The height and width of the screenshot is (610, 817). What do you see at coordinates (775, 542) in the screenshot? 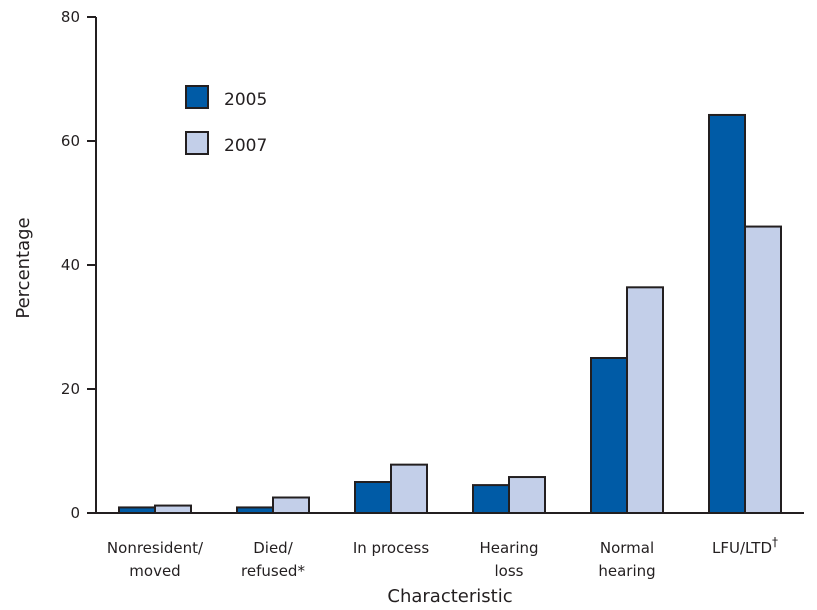
I see `x-category-superscript: †` at bounding box center [775, 542].